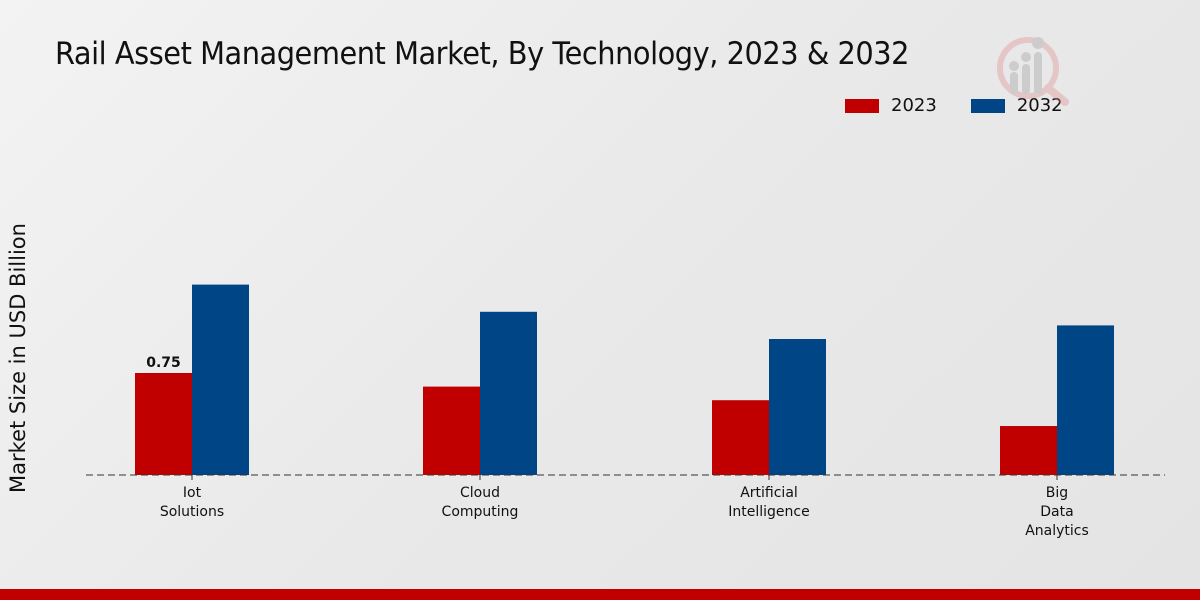  Describe the element at coordinates (192, 512) in the screenshot. I see `x-tick-label-iot-solutions: Solutions` at that location.